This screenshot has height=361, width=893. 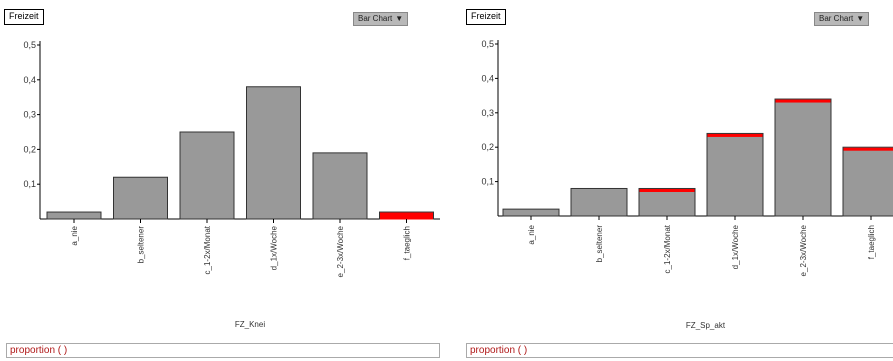 What do you see at coordinates (706, 325) in the screenshot?
I see `x-axis-label: FZ_Sp_akt` at bounding box center [706, 325].